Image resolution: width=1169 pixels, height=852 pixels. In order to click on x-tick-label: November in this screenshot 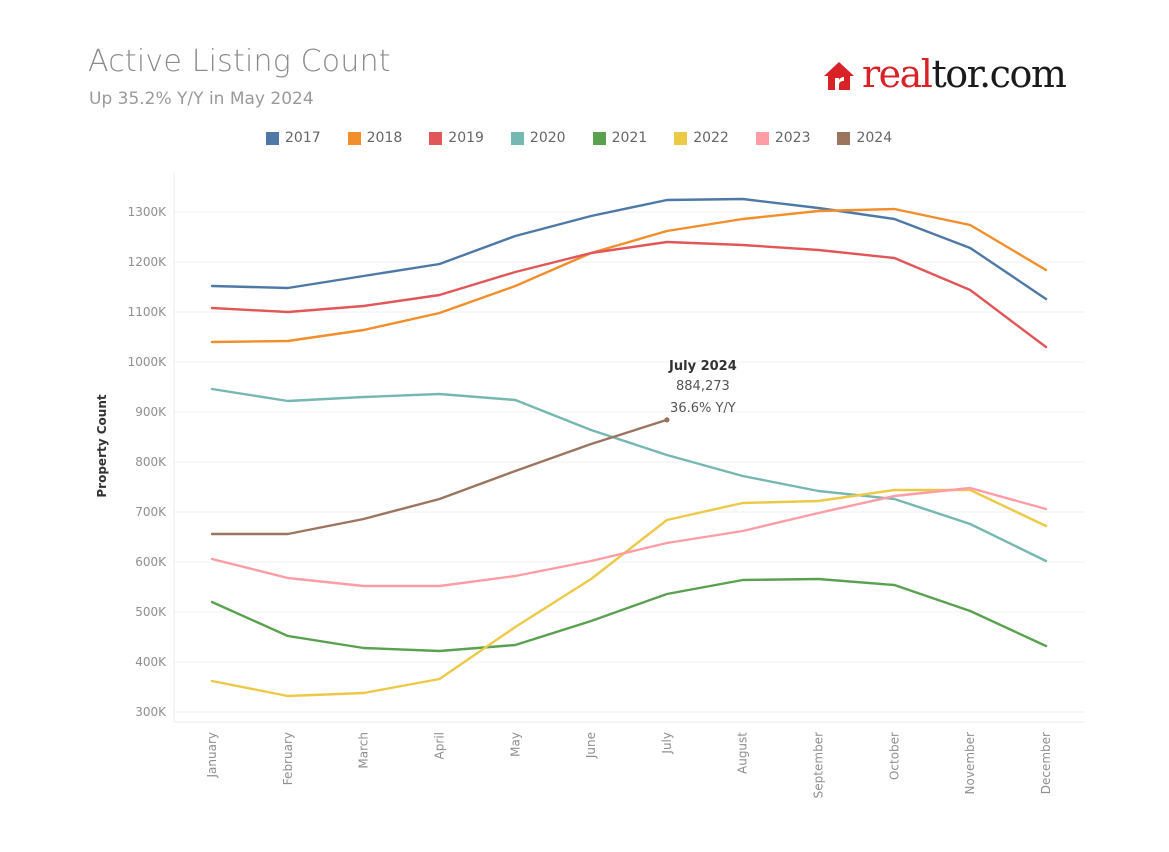, I will do `click(970, 763)`.